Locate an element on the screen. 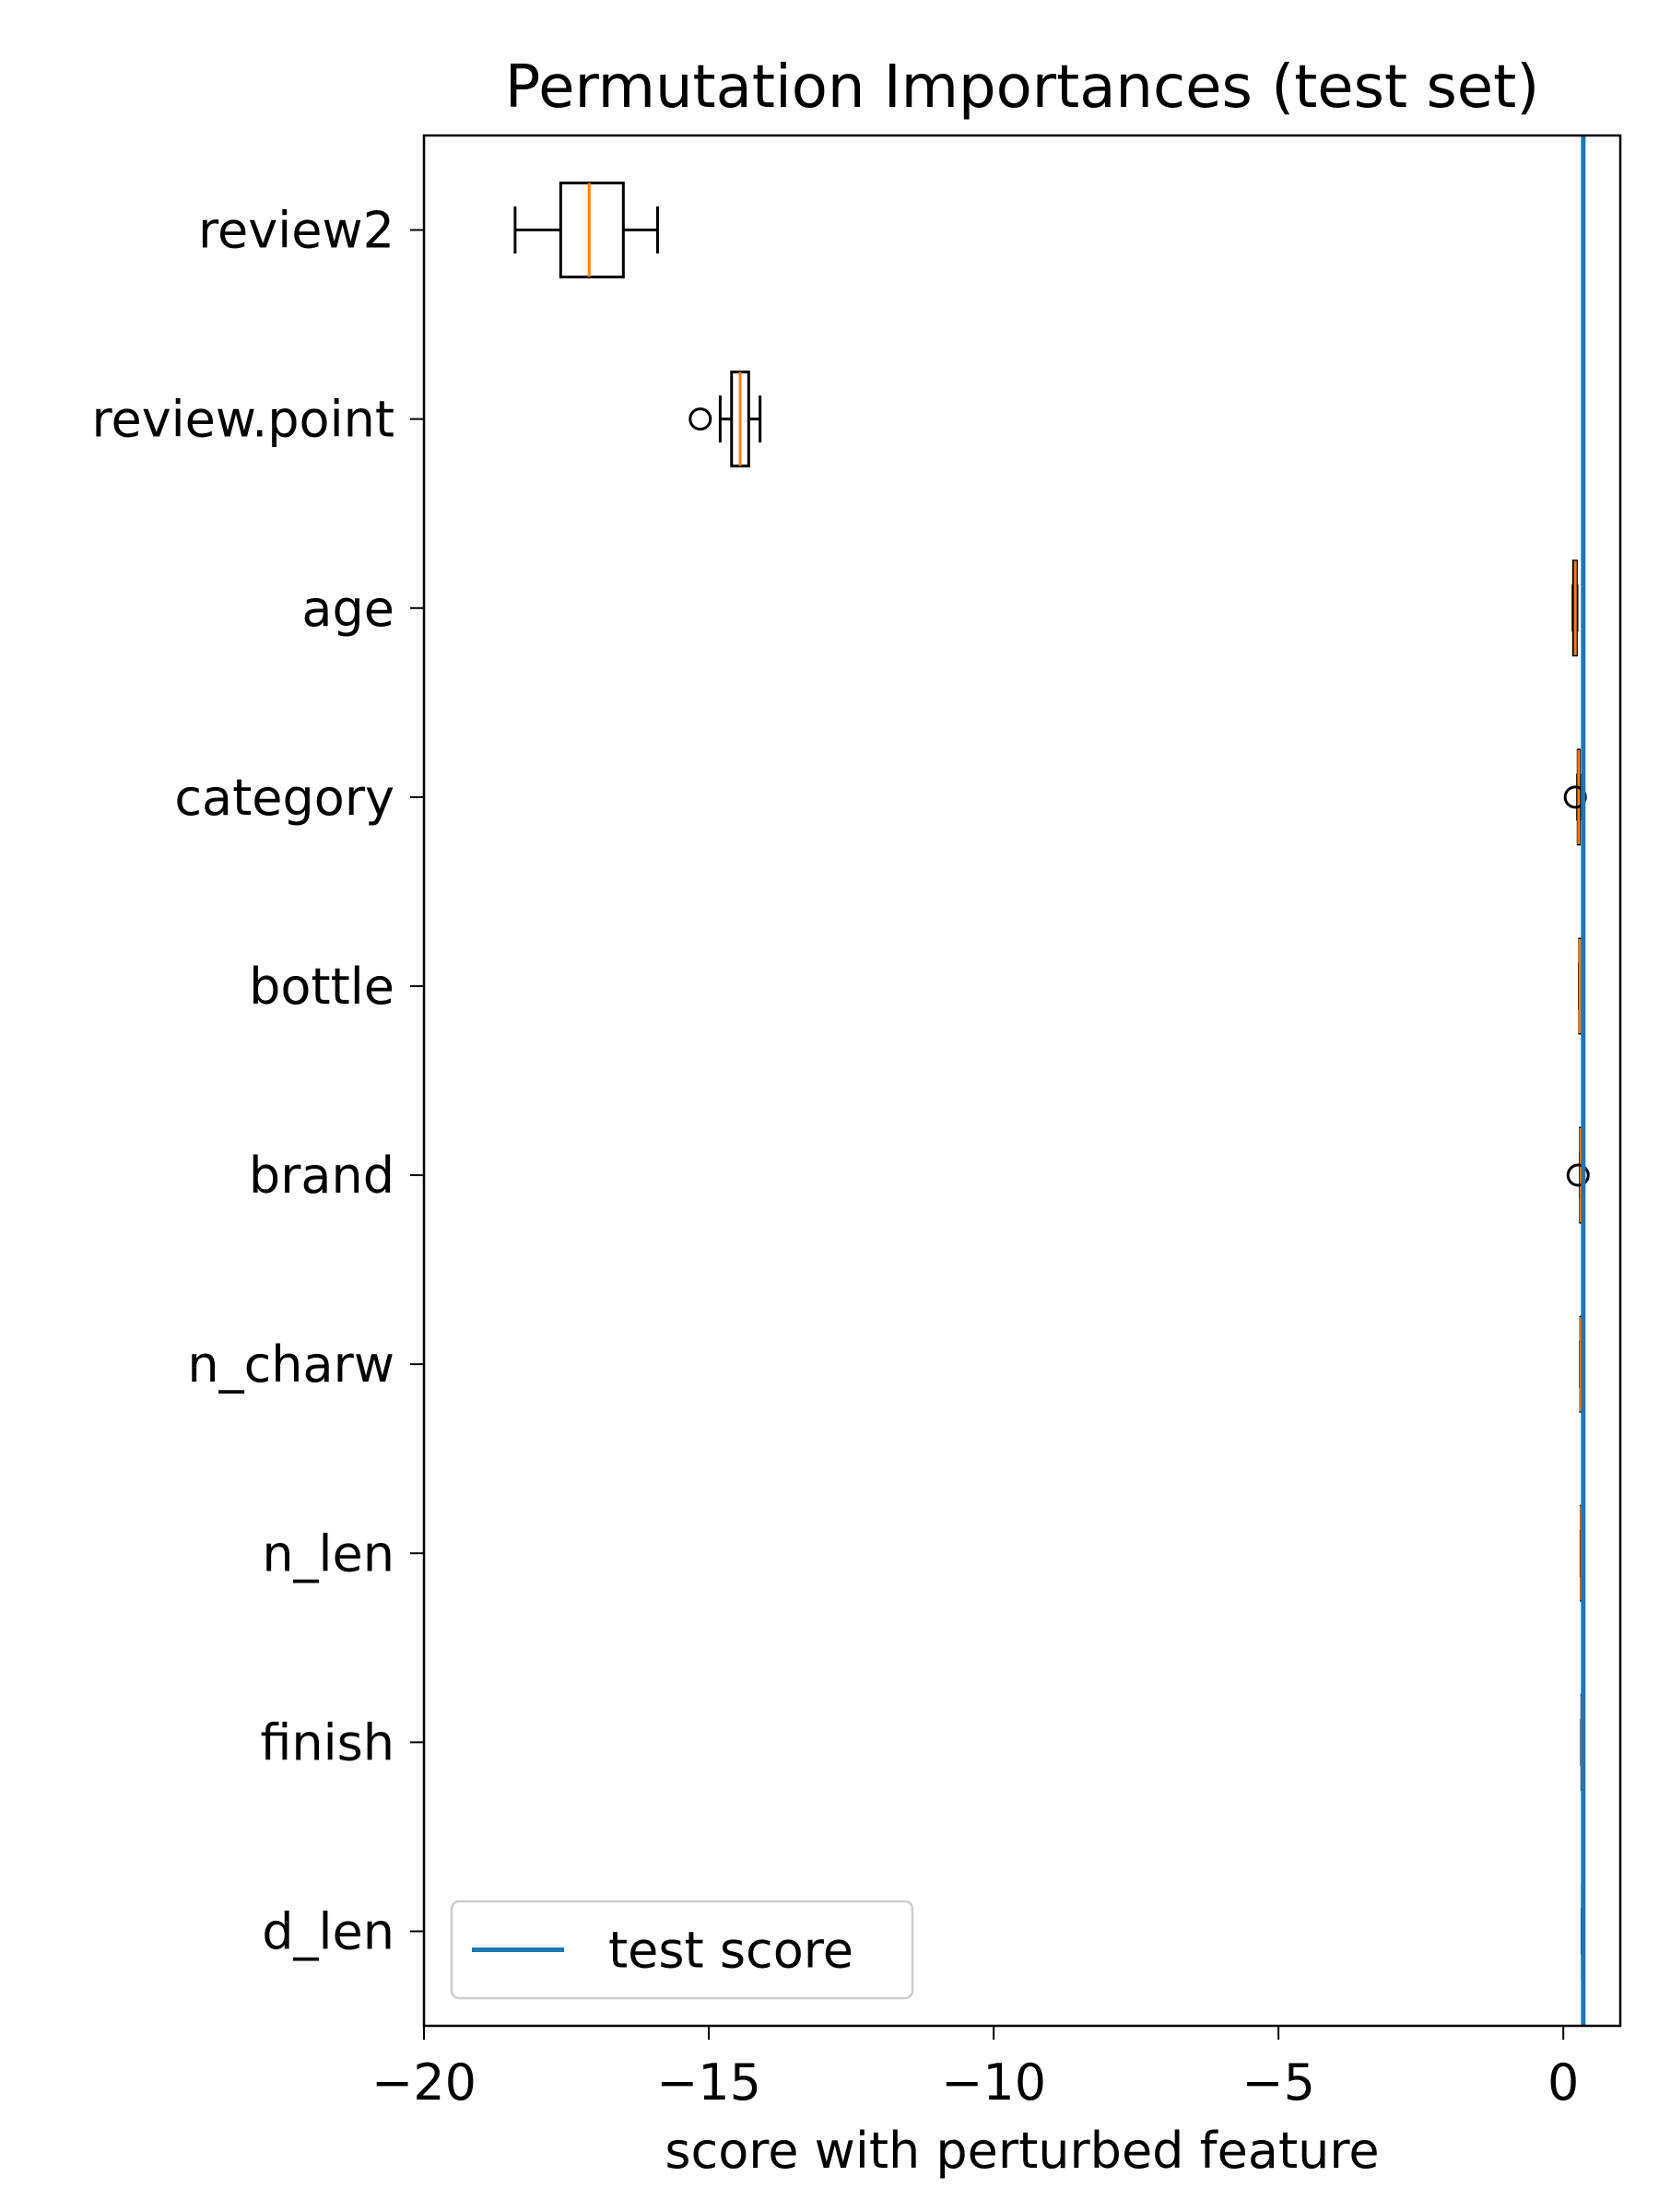 The height and width of the screenshot is (2212, 1659). legend-box is located at coordinates (682, 1950).